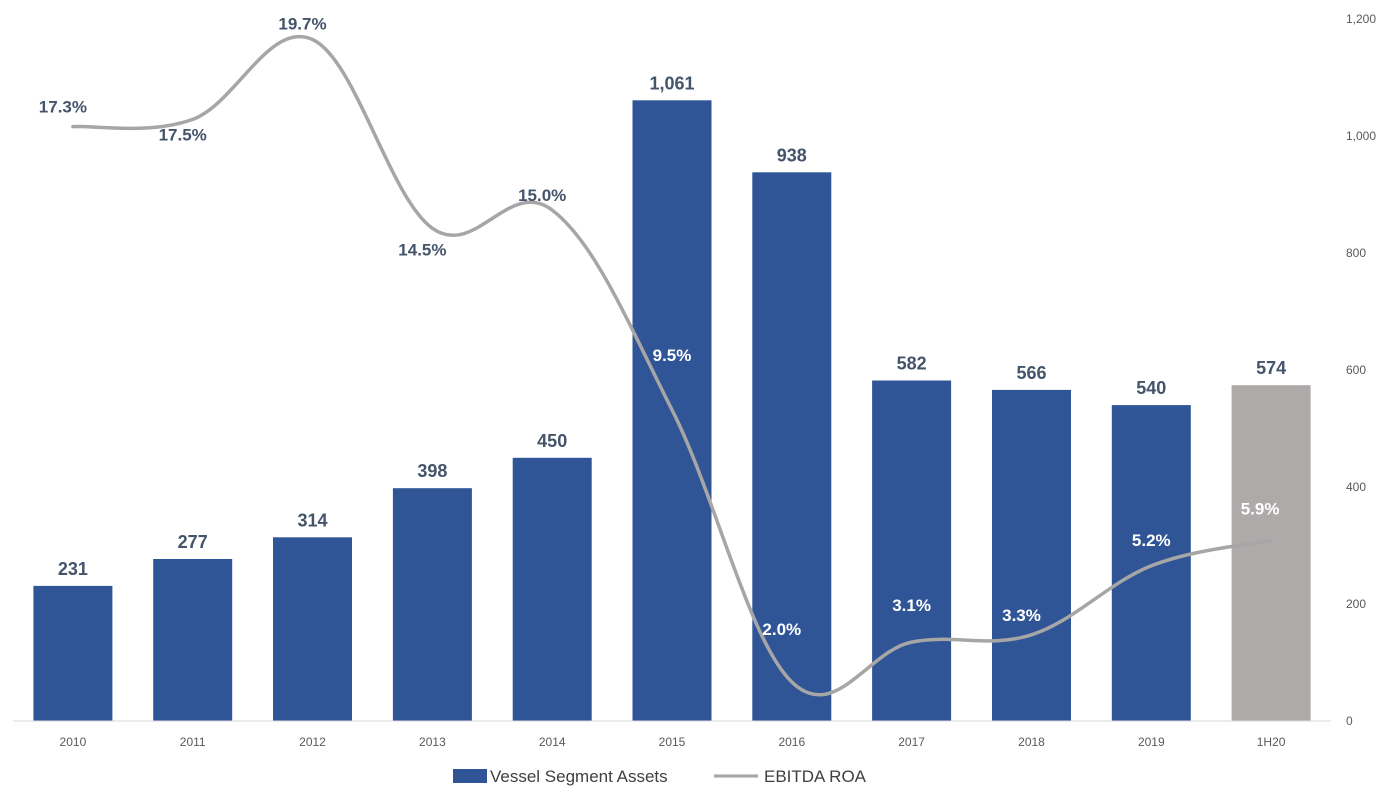  Describe the element at coordinates (1361, 19) in the screenshot. I see `y-right-tick-label: 1,200` at that location.